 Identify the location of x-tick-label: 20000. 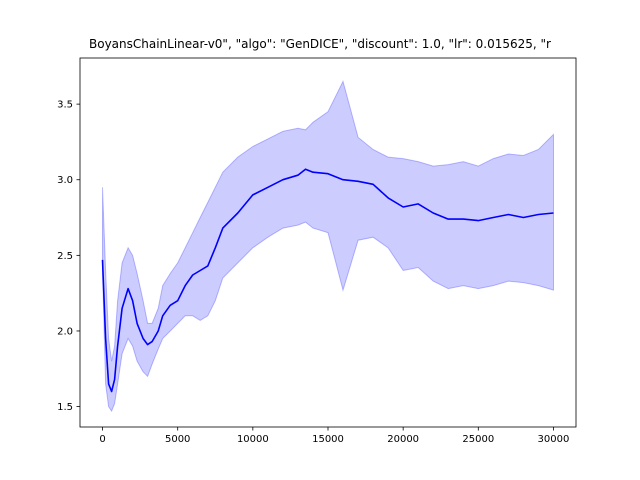
(403, 439).